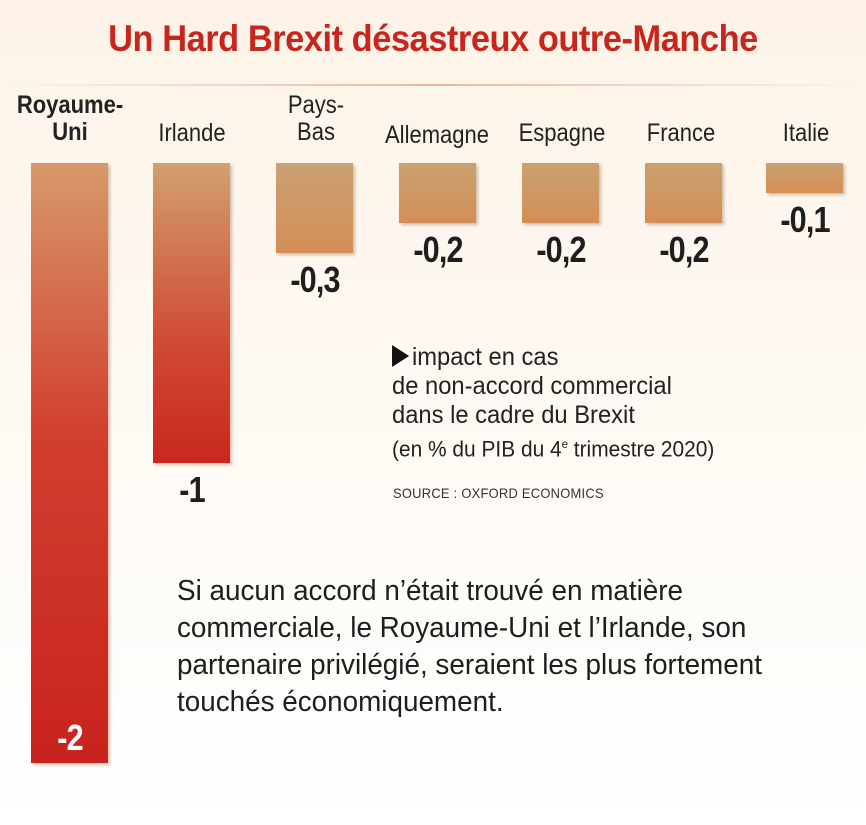  I want to click on category-label: Irlande, so click(191, 133).